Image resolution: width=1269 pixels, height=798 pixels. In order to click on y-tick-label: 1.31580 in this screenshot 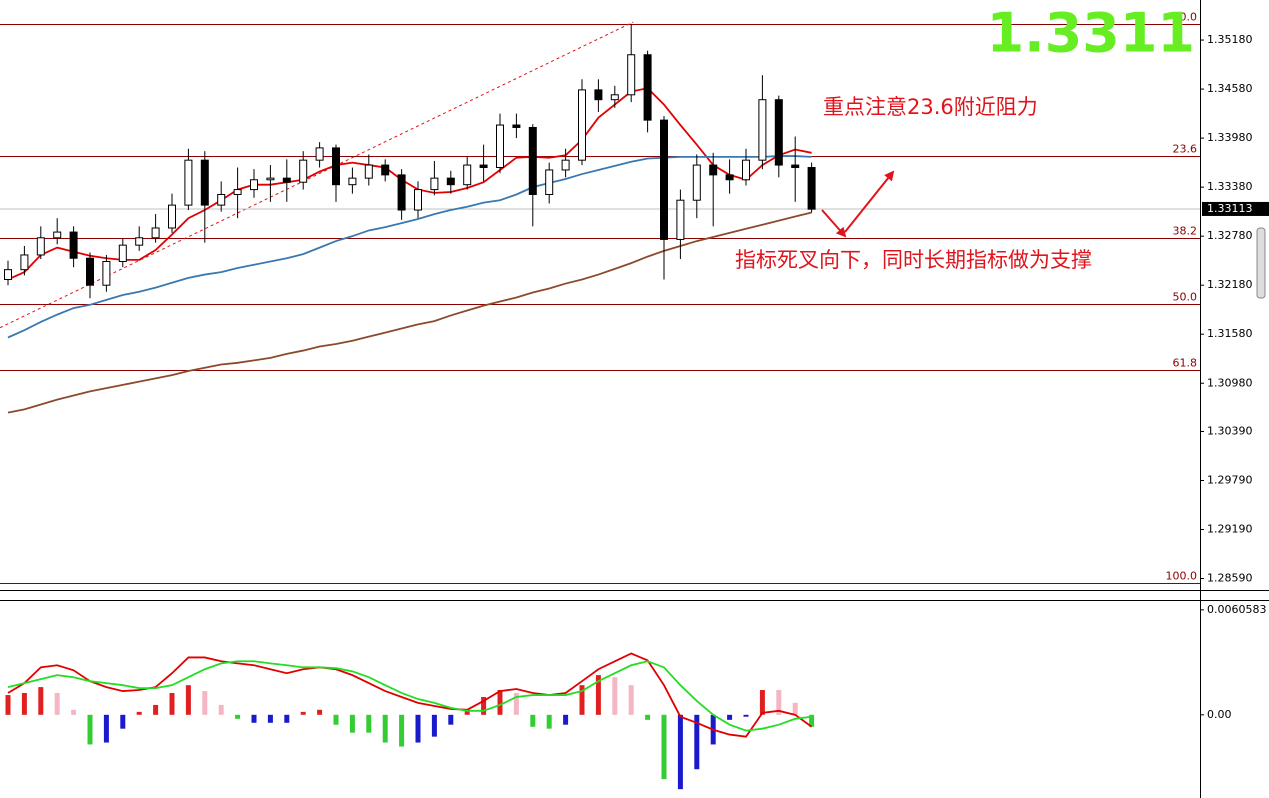, I will do `click(1230, 333)`.